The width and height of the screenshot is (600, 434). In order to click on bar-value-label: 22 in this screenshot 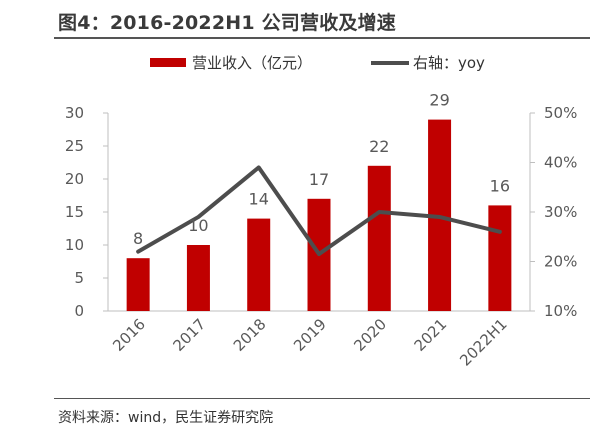, I will do `click(379, 146)`.